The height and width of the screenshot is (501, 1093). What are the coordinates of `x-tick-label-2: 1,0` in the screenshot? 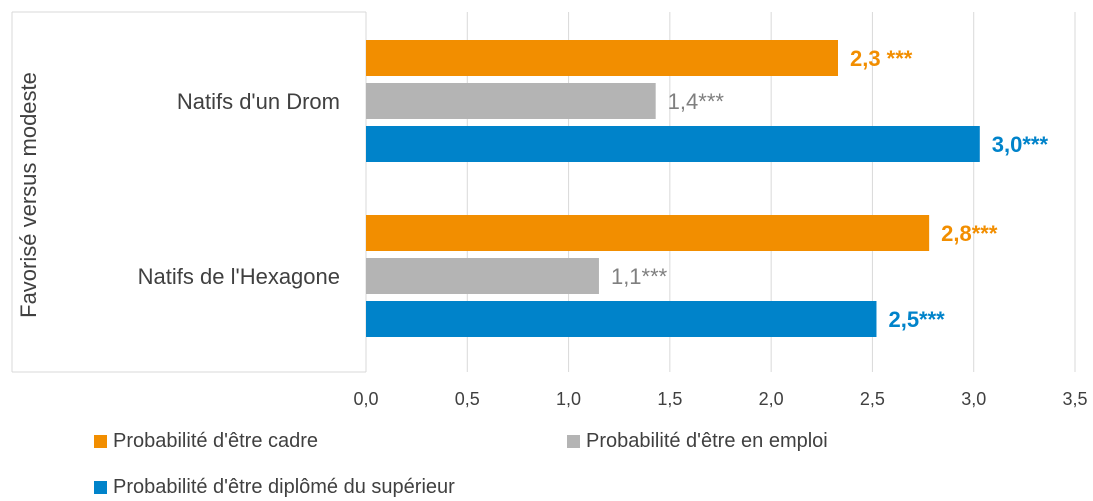 It's located at (568, 399).